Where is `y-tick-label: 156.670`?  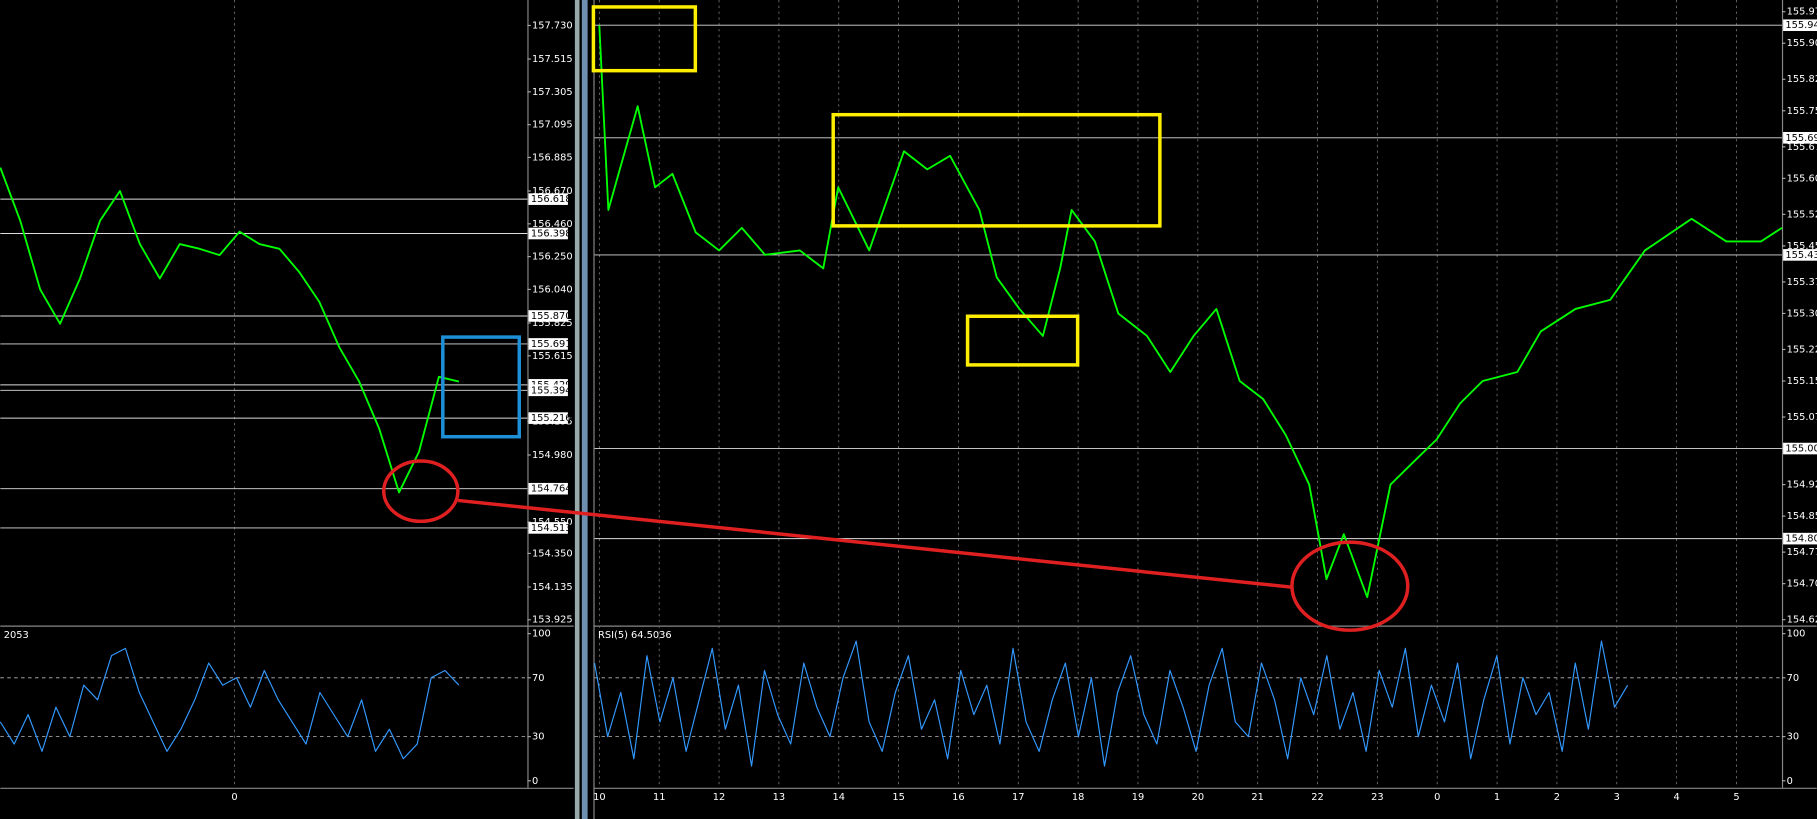 y-tick-label: 156.670 is located at coordinates (552, 191).